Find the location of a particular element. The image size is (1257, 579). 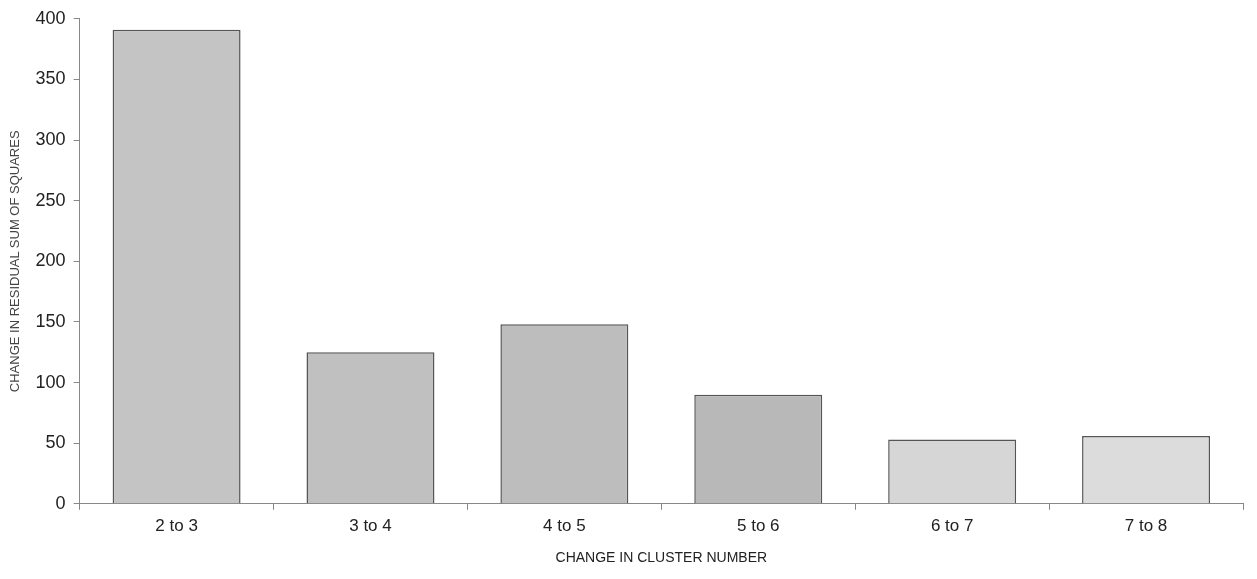

y-tick-label: 250 is located at coordinates (50, 199).